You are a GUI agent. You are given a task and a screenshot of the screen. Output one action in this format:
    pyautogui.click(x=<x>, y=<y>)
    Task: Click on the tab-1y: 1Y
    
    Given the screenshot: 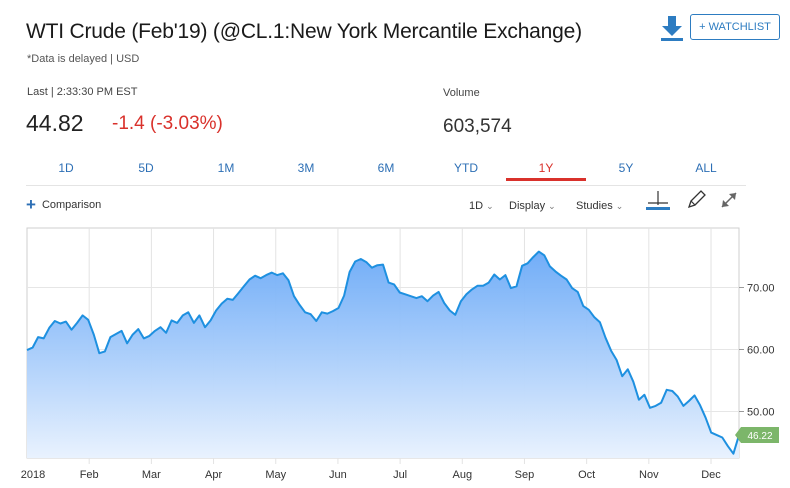 What is the action you would take?
    pyautogui.click(x=546, y=168)
    